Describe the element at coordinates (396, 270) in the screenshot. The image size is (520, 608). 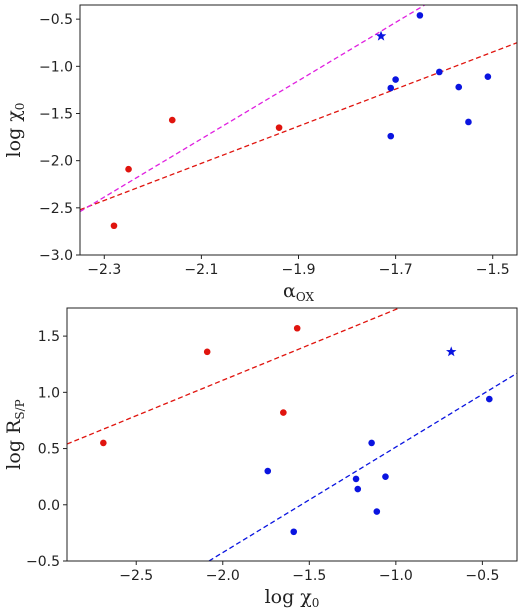
I see `x-tick-label: −1.7` at that location.